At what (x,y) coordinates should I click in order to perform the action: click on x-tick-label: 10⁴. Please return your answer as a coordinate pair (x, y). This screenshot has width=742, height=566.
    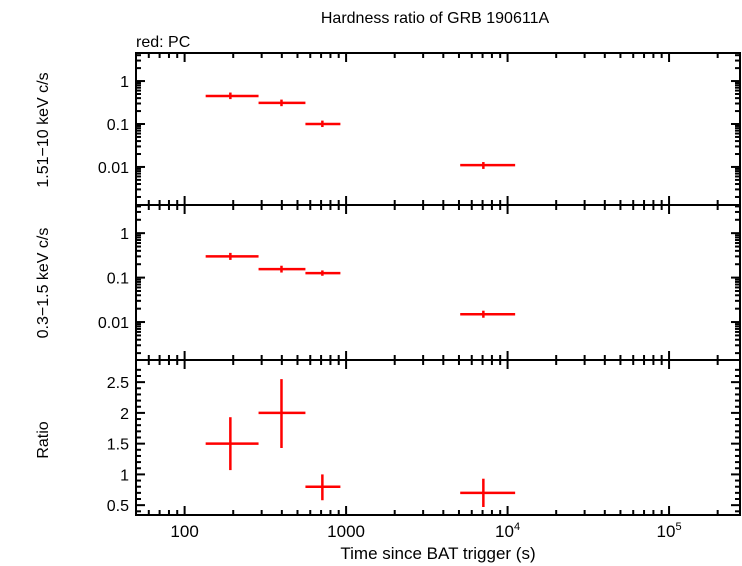
    Looking at the image, I should click on (507, 531).